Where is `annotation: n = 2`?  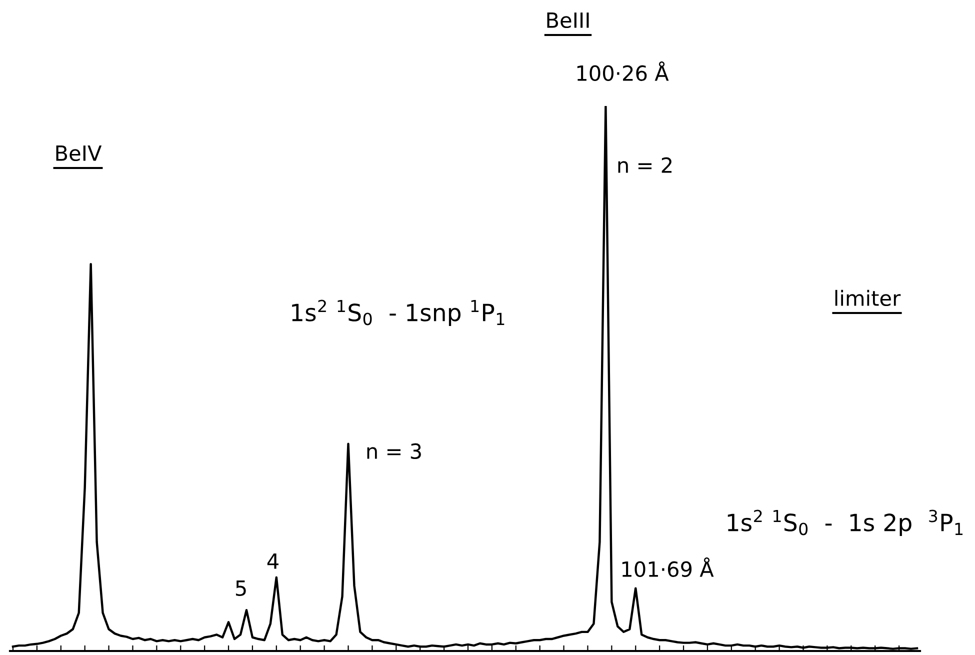
annotation: n = 2 is located at coordinates (645, 165).